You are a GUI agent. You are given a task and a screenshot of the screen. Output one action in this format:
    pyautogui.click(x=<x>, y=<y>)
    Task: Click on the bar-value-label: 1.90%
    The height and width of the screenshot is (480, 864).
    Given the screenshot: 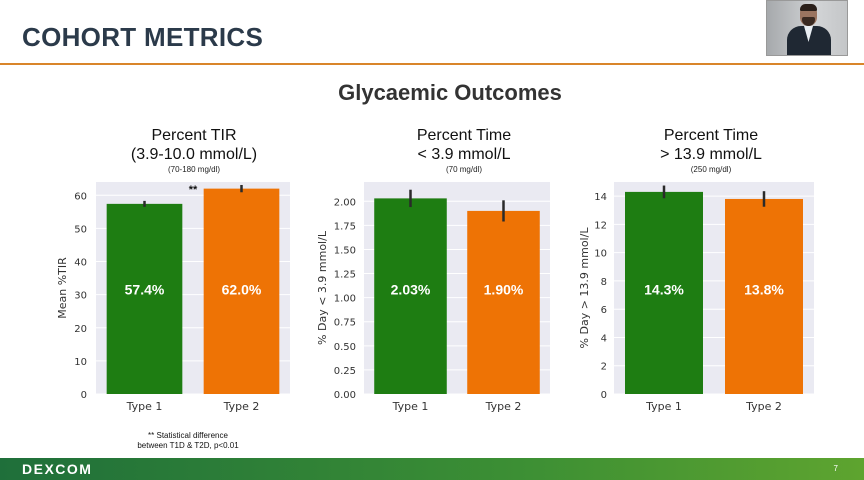 What is the action you would take?
    pyautogui.click(x=504, y=289)
    